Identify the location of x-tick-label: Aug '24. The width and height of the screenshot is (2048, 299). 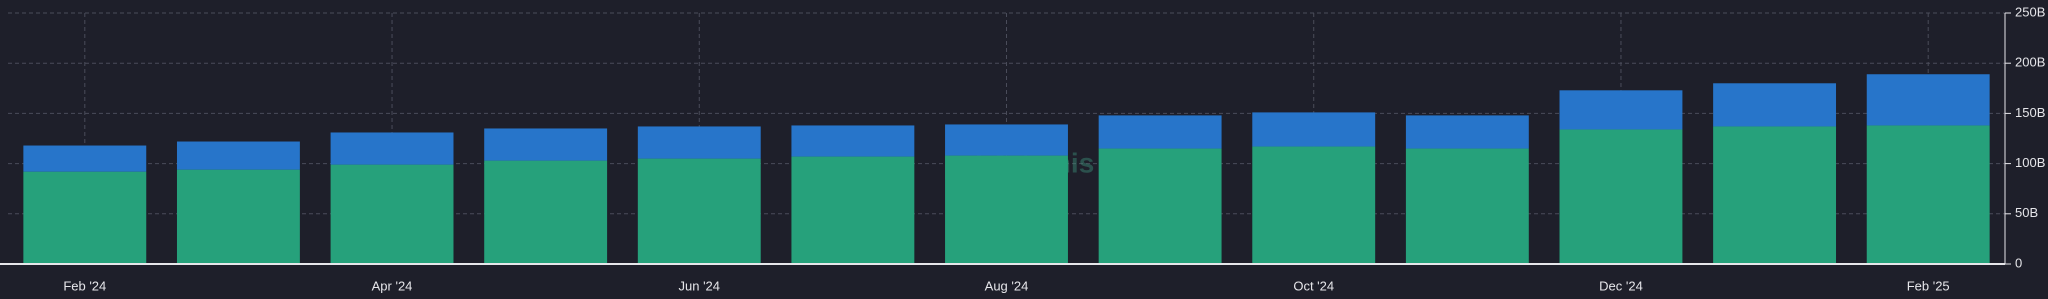
(1007, 285).